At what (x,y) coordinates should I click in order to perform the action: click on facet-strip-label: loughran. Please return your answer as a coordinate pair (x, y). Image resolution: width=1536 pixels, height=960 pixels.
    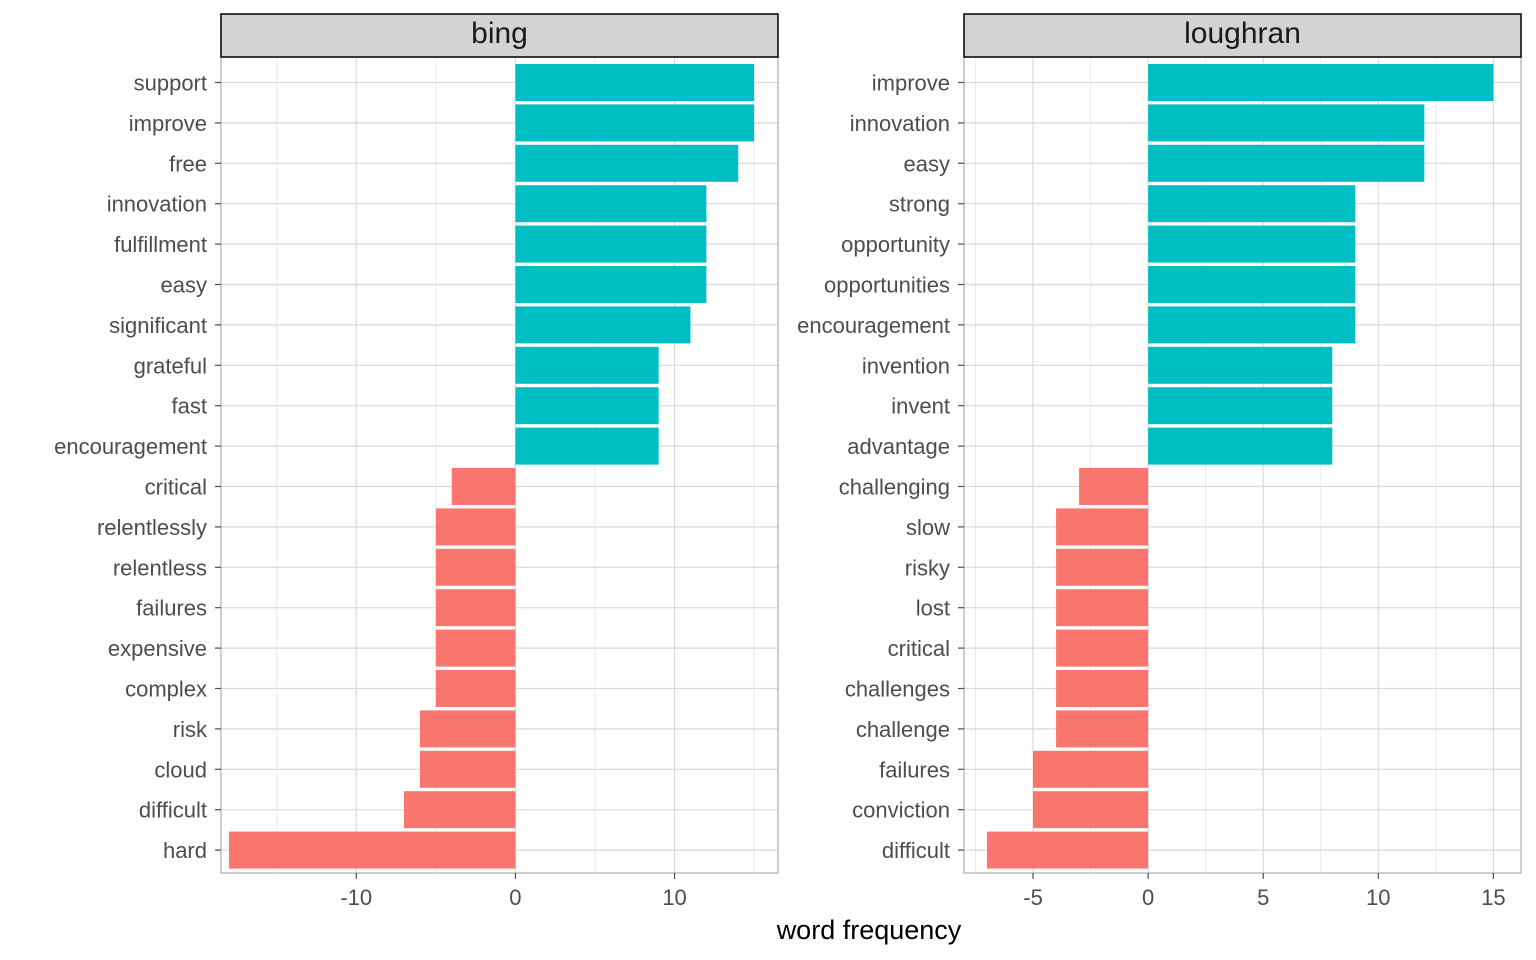
    Looking at the image, I should click on (1242, 33).